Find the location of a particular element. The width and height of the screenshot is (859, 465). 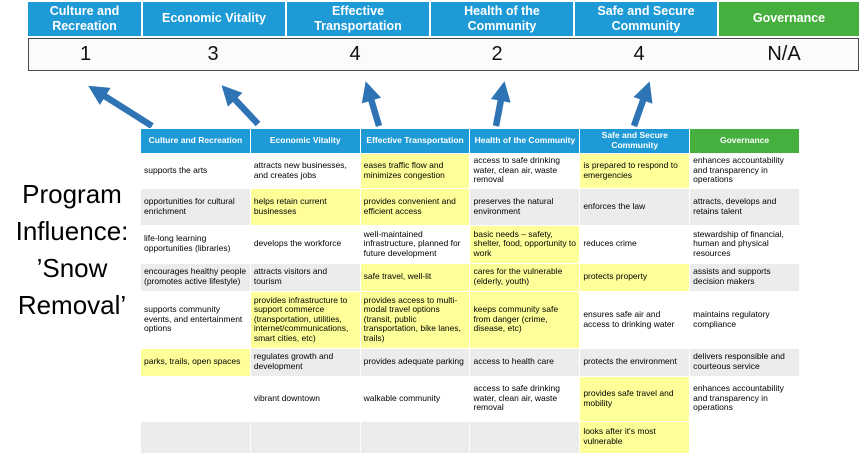

matrix-header-governance: Governance is located at coordinates (744, 141).